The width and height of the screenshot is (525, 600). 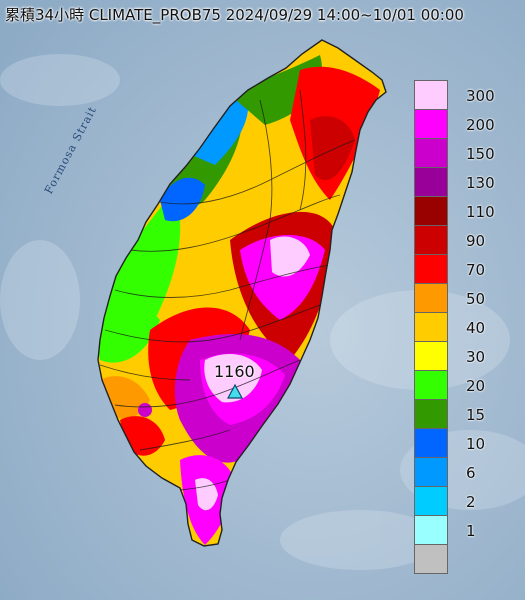 What do you see at coordinates (480, 125) in the screenshot?
I see `legend-label: 200` at bounding box center [480, 125].